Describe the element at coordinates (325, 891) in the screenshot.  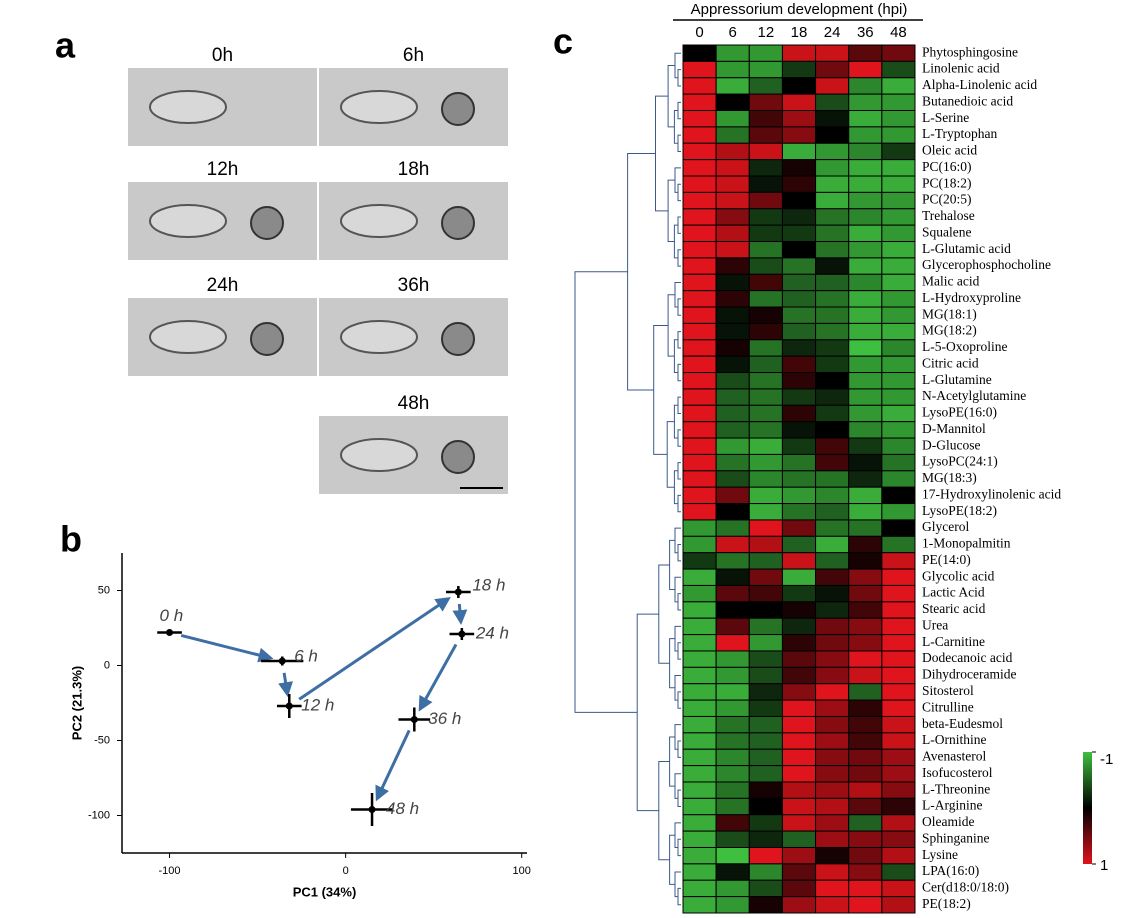
I see `x-axis-label: PC1 (34%)` at that location.